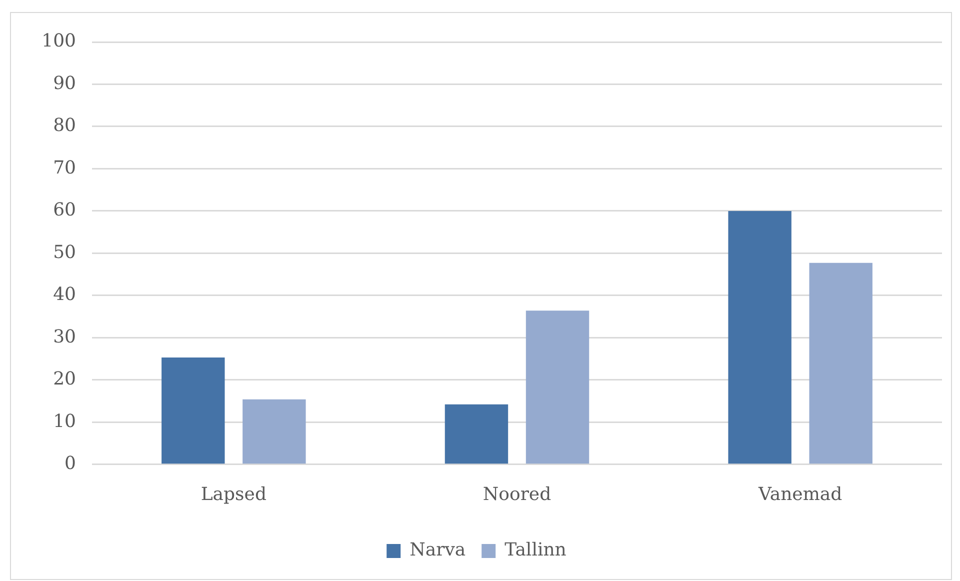 The image size is (960, 581). Describe the element at coordinates (64, 167) in the screenshot. I see `y-tick-label: 70` at that location.